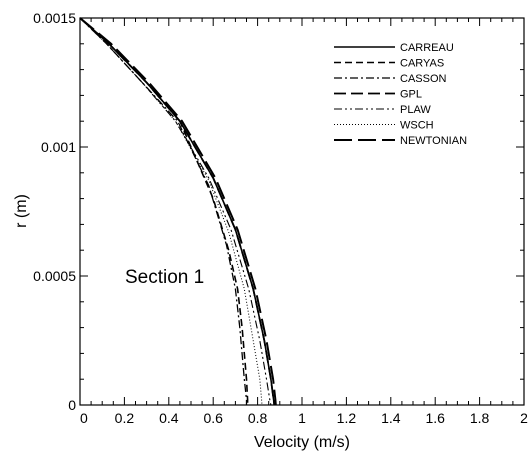 This screenshot has height=455, width=532. I want to click on section-annotation: Section 1, so click(164, 277).